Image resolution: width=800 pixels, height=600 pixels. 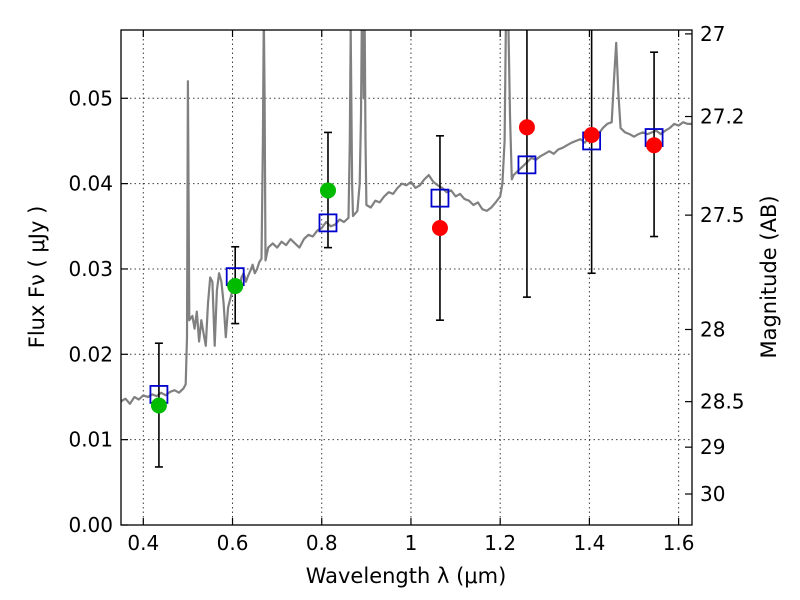 I want to click on error-bar, so click(x=526, y=164).